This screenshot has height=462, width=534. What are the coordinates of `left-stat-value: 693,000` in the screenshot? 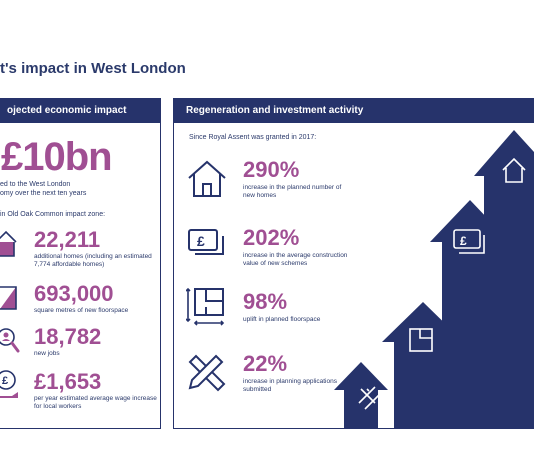 It's located at (74, 293).